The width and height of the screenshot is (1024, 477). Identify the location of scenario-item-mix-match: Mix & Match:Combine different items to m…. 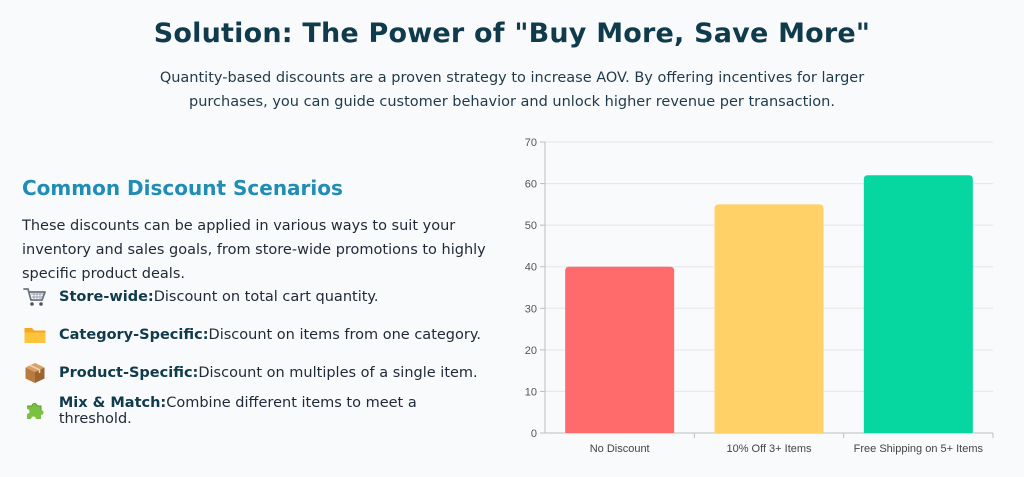
(257, 411).